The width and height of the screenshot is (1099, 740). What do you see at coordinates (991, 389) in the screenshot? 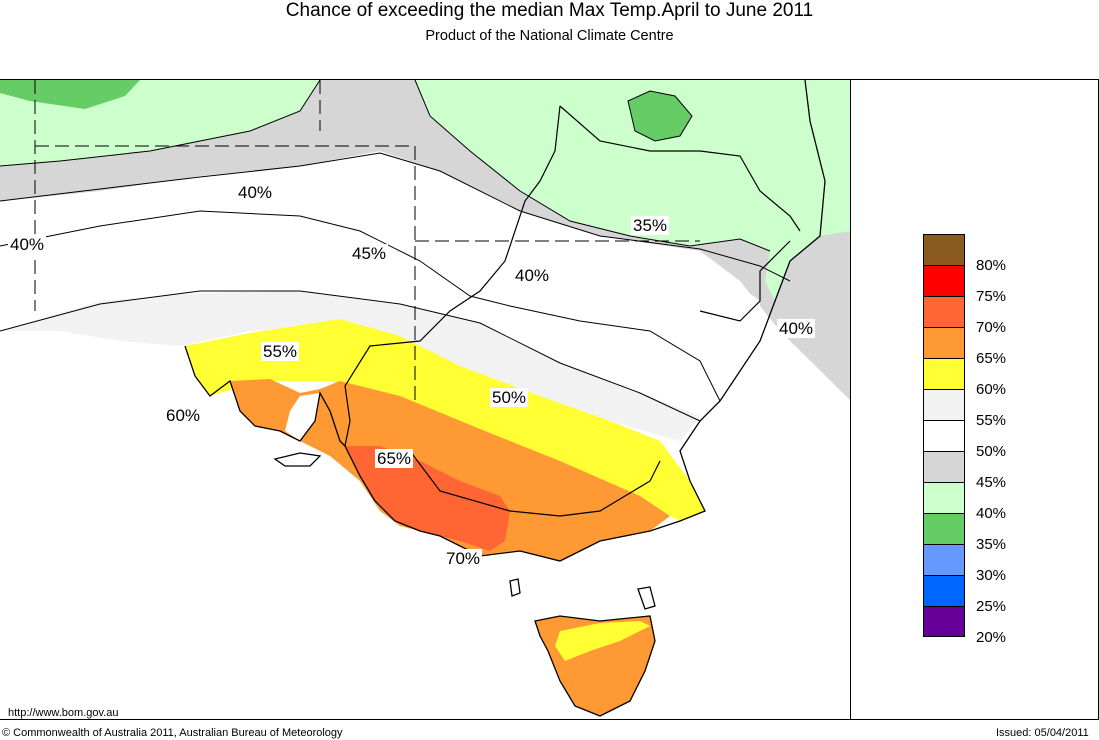
I see `legend-label: 60%` at bounding box center [991, 389].